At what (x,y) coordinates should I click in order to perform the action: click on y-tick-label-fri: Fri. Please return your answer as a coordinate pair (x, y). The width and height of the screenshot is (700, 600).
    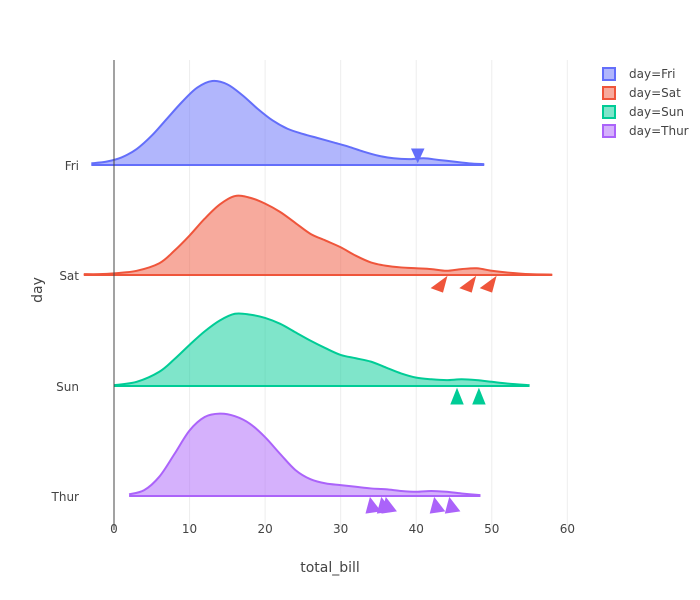
    Looking at the image, I should click on (72, 166).